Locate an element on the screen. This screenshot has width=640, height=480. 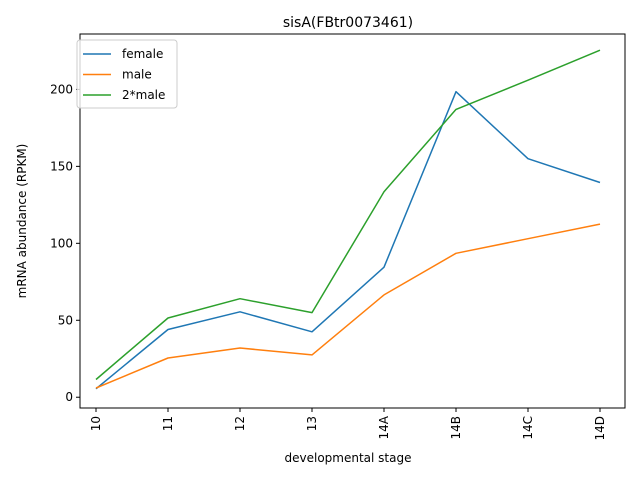
y-axis: 0 50 100 150 200 is located at coordinates (65, 243).